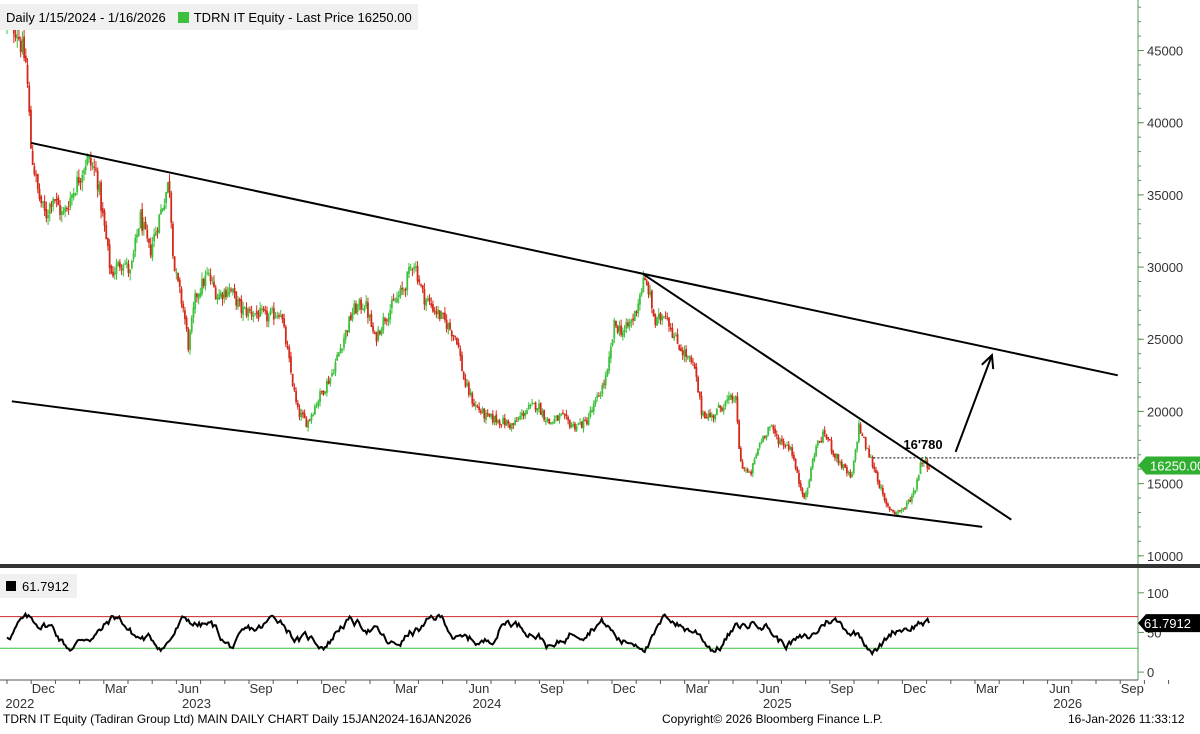  I want to click on breakout-arrow-head-icon, so click(988, 361).